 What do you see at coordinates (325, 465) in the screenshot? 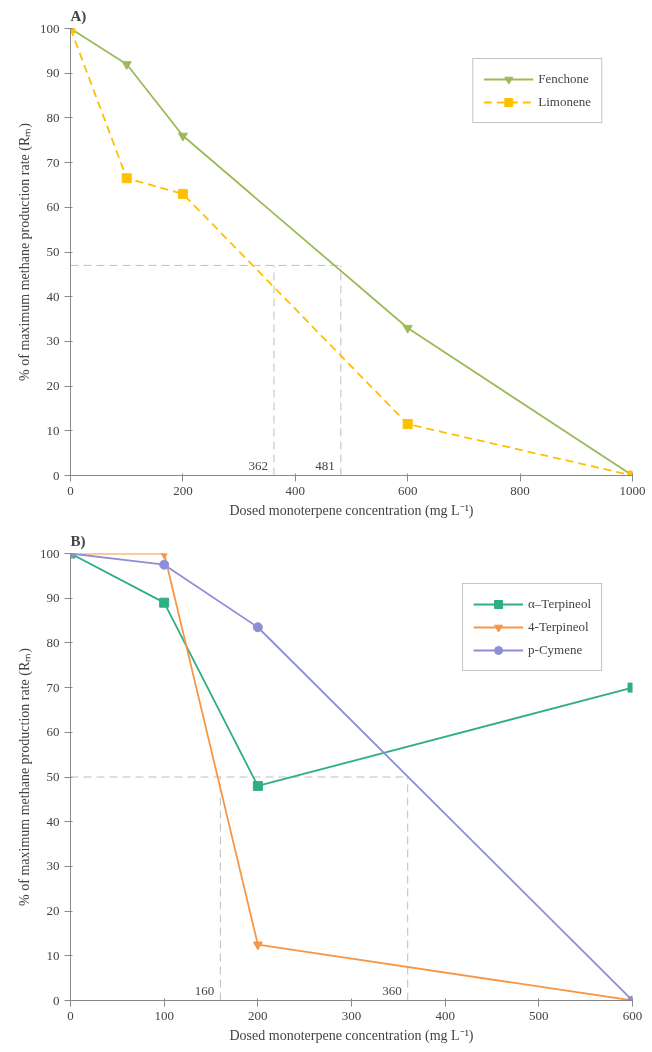
I see `ref-line-label: 481` at bounding box center [325, 465].